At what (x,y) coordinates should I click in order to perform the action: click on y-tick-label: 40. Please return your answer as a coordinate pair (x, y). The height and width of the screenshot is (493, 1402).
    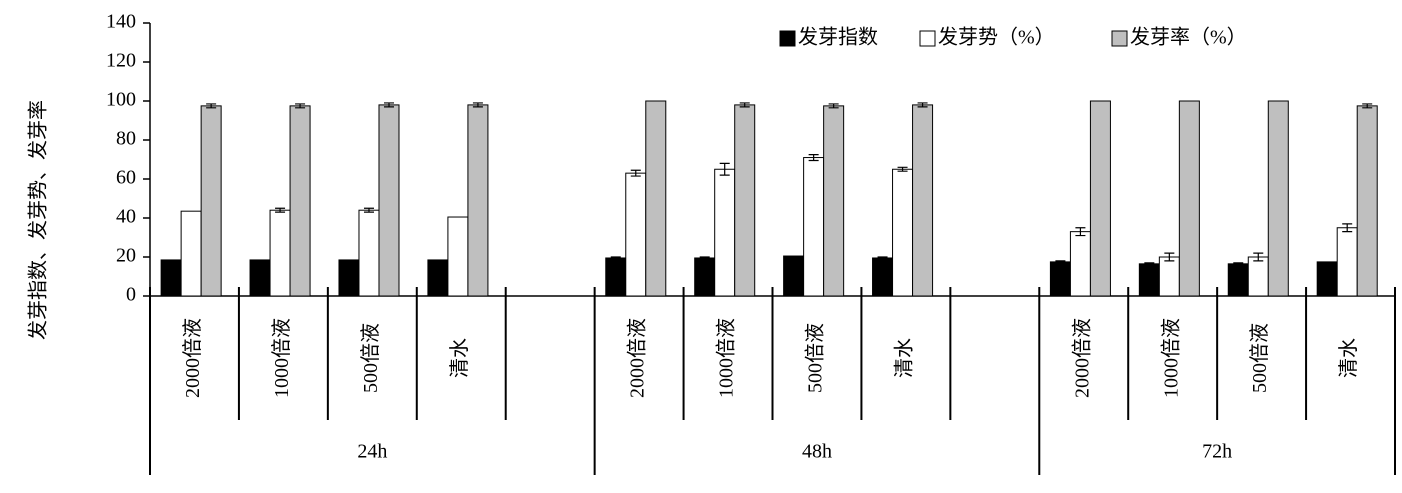
    Looking at the image, I should click on (126, 217).